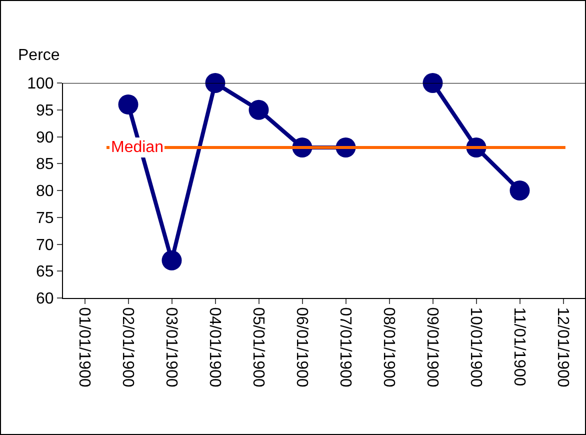  I want to click on y-tick-label: 90, so click(45, 137).